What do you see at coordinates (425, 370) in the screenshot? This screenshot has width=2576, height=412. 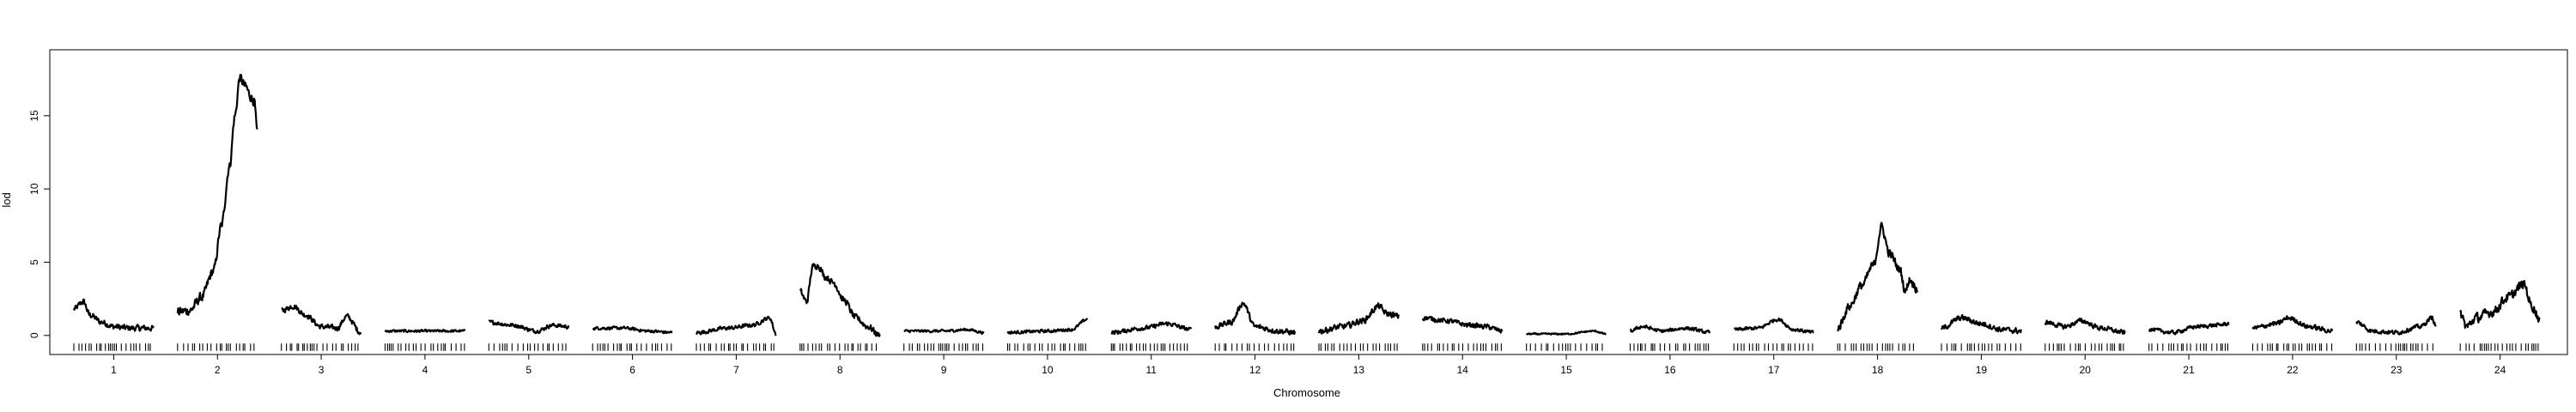 I see `chromosome-label-4: 4` at bounding box center [425, 370].